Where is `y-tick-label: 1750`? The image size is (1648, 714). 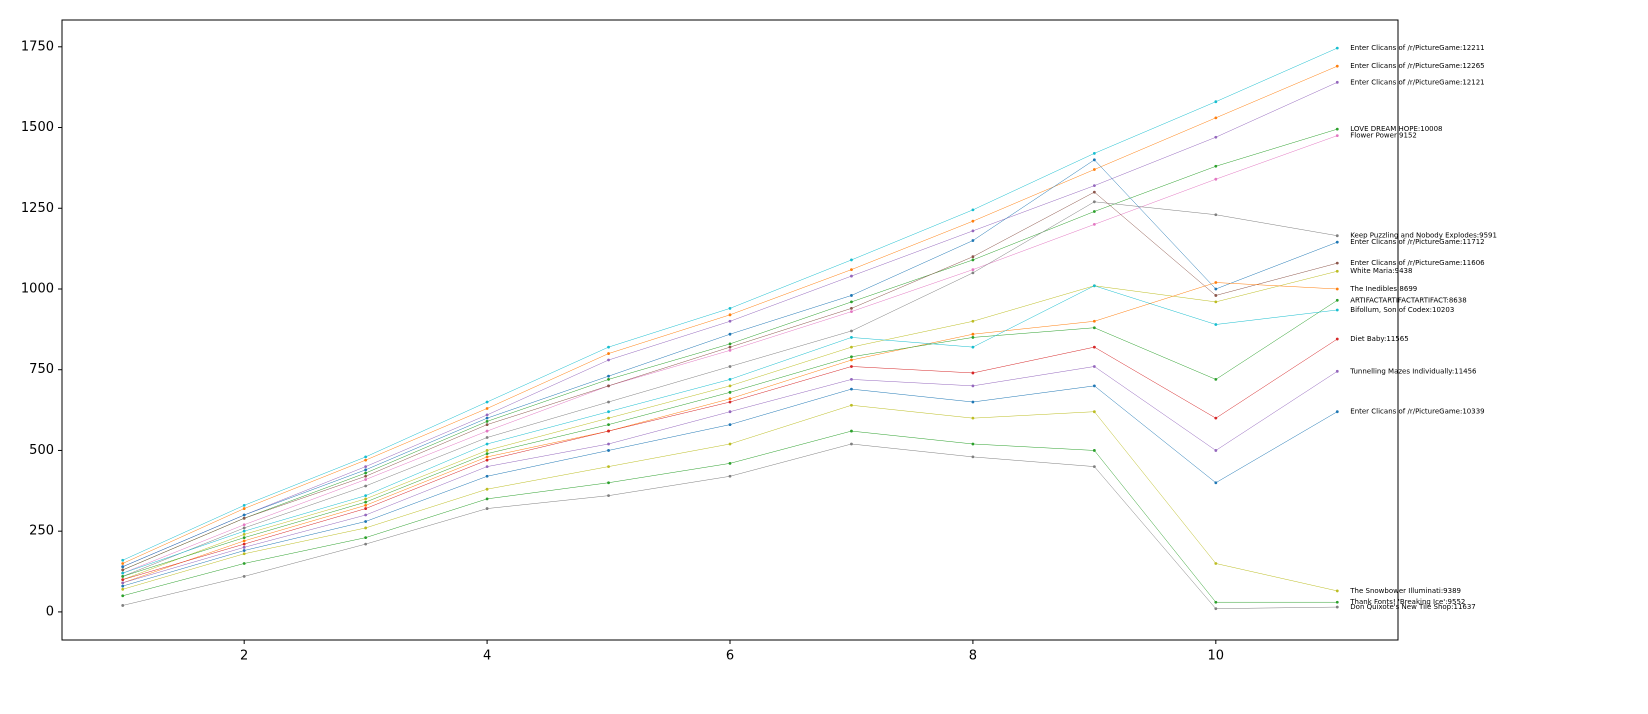 y-tick-label: 1750 is located at coordinates (37, 46).